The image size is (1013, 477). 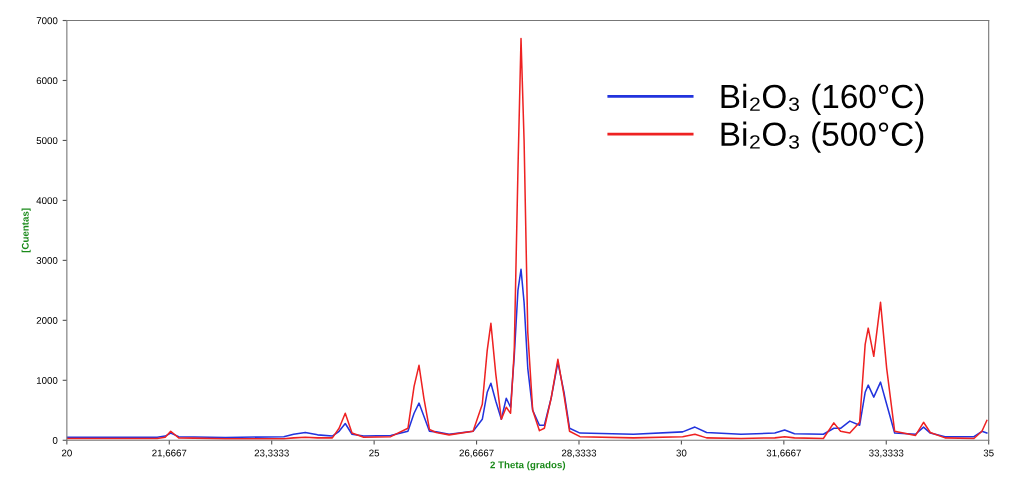 I want to click on y-tick-label: 3000, so click(x=47, y=260).